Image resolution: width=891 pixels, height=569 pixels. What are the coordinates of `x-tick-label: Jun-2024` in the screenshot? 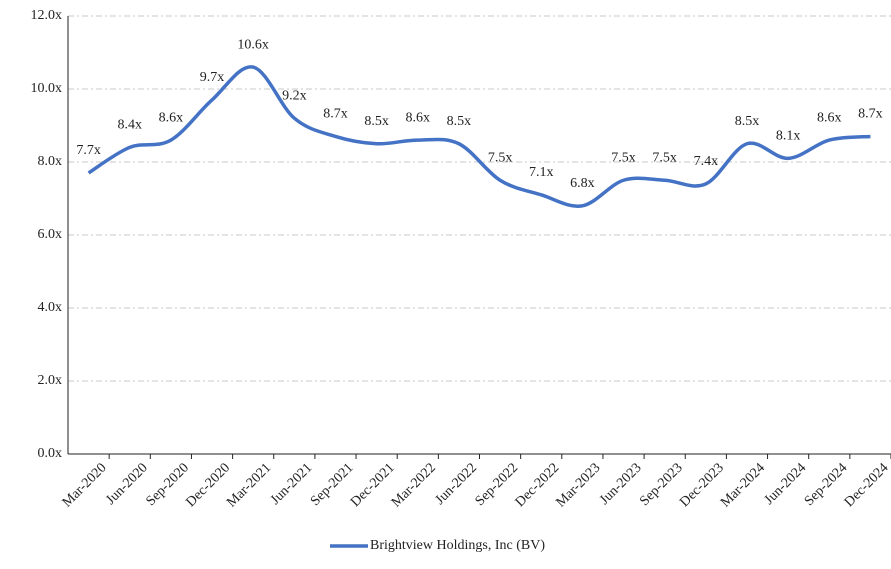 It's located at (785, 483).